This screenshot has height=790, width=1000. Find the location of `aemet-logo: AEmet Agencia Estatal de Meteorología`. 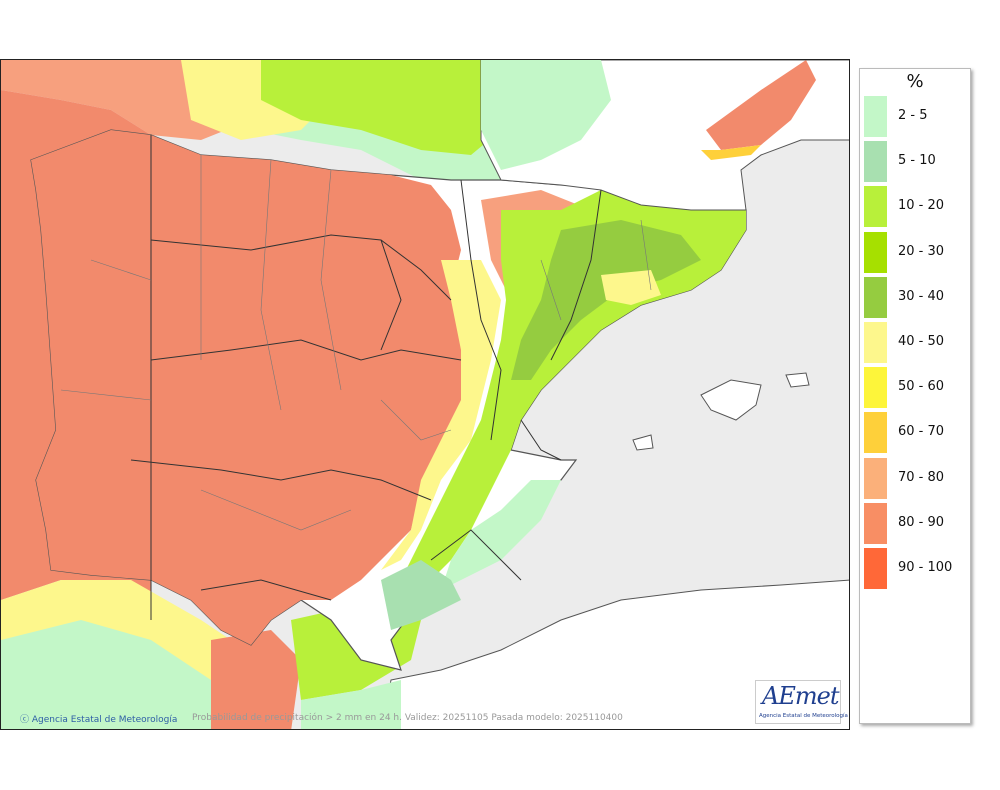

aemet-logo: AEmet Agencia Estatal de Meteorología is located at coordinates (801, 702).